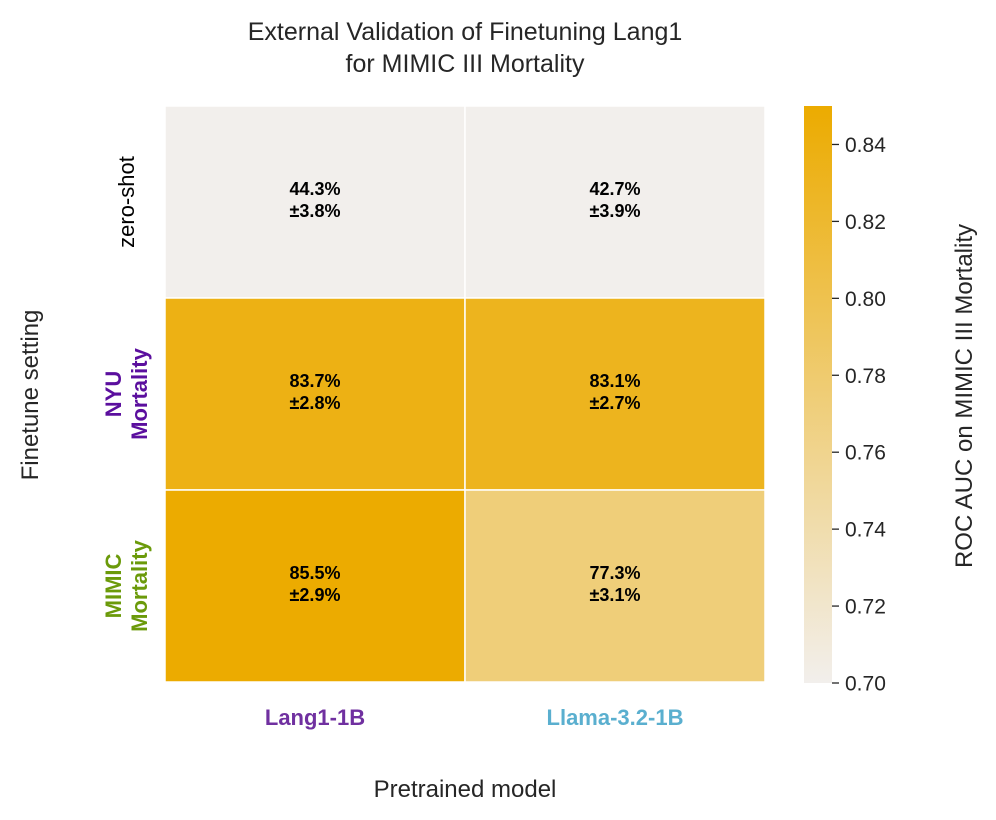  Describe the element at coordinates (465, 32) in the screenshot. I see `chart-title-line-1: External Validation of Finetuning Lang1` at that location.